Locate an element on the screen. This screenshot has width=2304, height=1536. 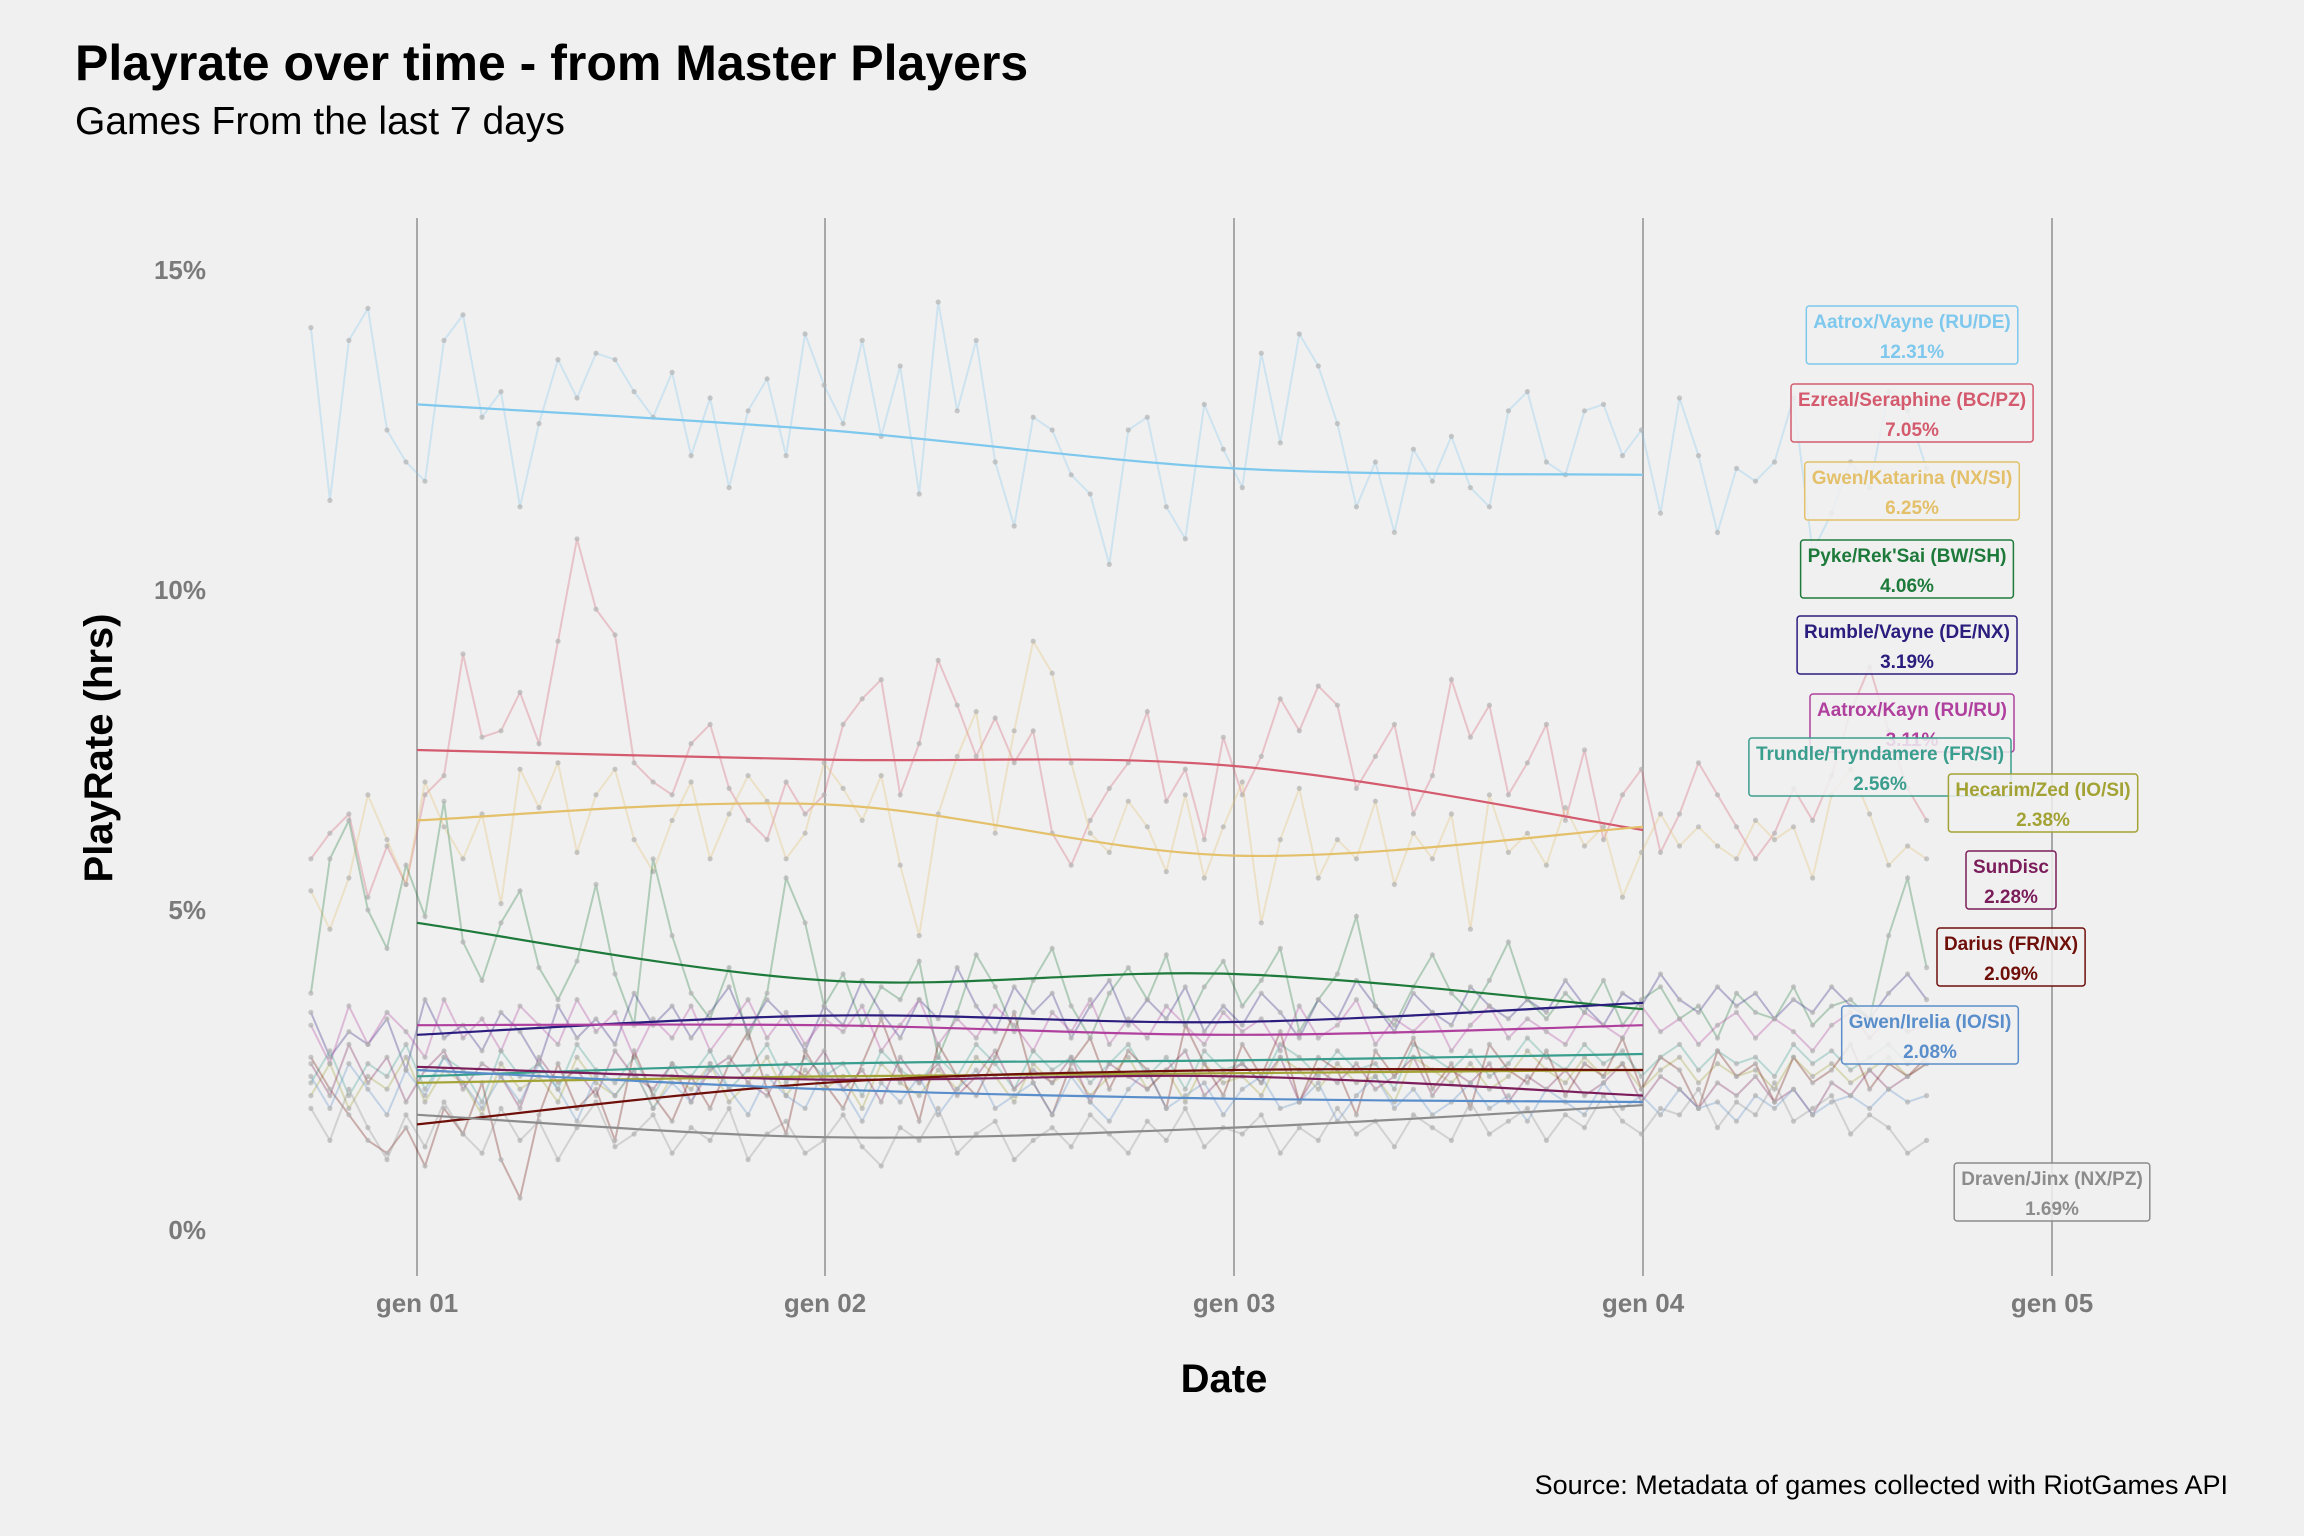
y-tick-label: 15% is located at coordinates (180, 270).